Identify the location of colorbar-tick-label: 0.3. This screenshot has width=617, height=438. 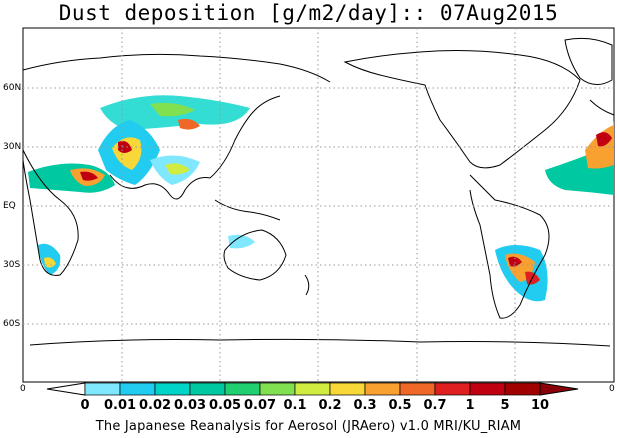
(365, 405).